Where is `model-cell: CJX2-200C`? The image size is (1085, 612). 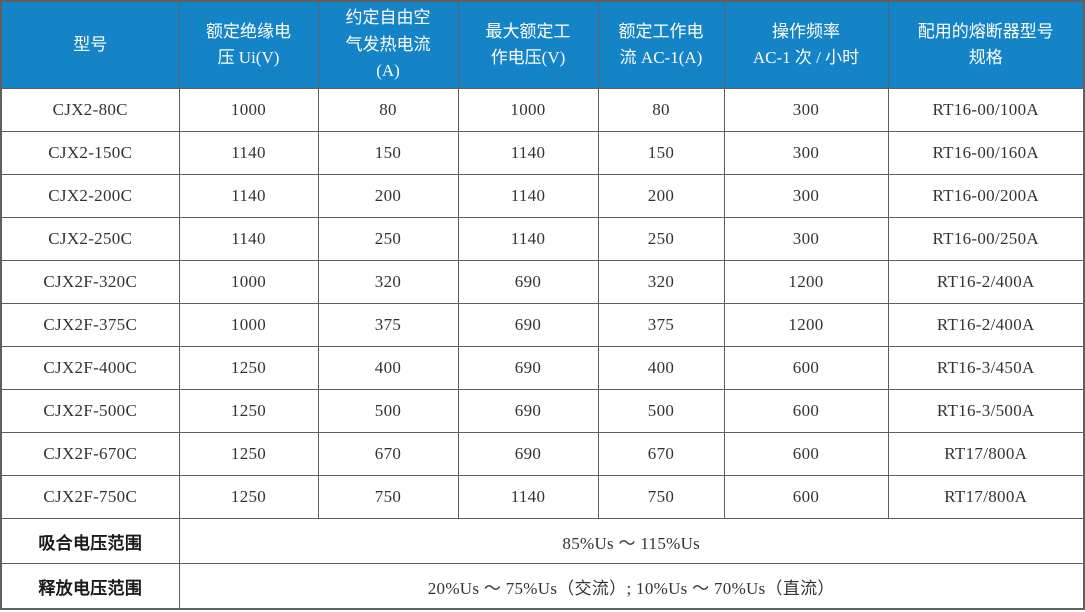 model-cell: CJX2-200C is located at coordinates (90, 196).